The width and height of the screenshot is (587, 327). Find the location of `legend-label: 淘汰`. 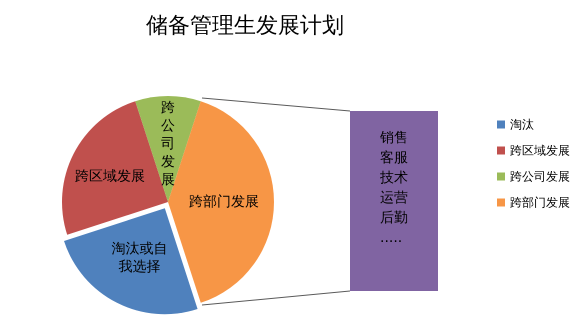

legend-label: 淘汰 is located at coordinates (522, 125).